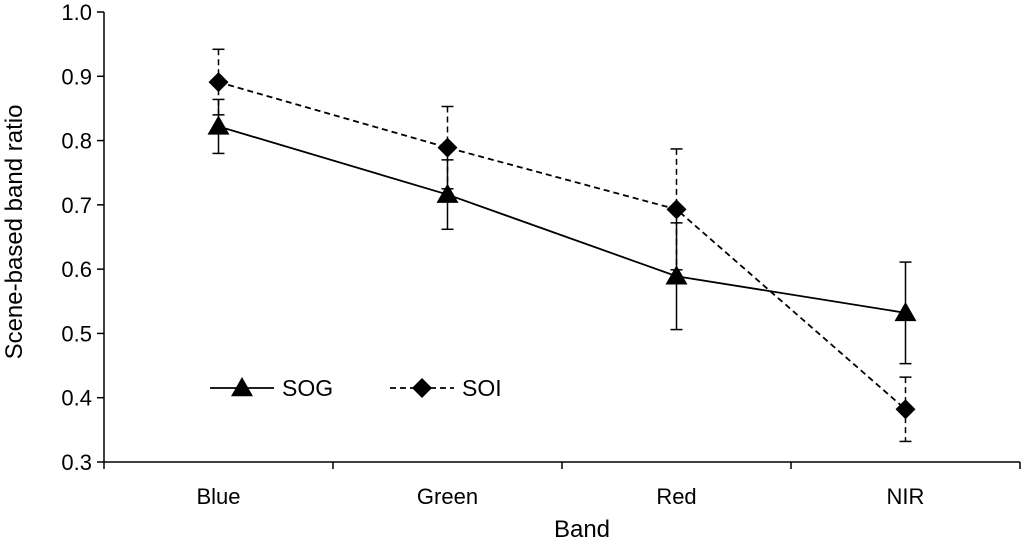 The width and height of the screenshot is (1024, 543). I want to click on legend-label: SOG, so click(307, 388).